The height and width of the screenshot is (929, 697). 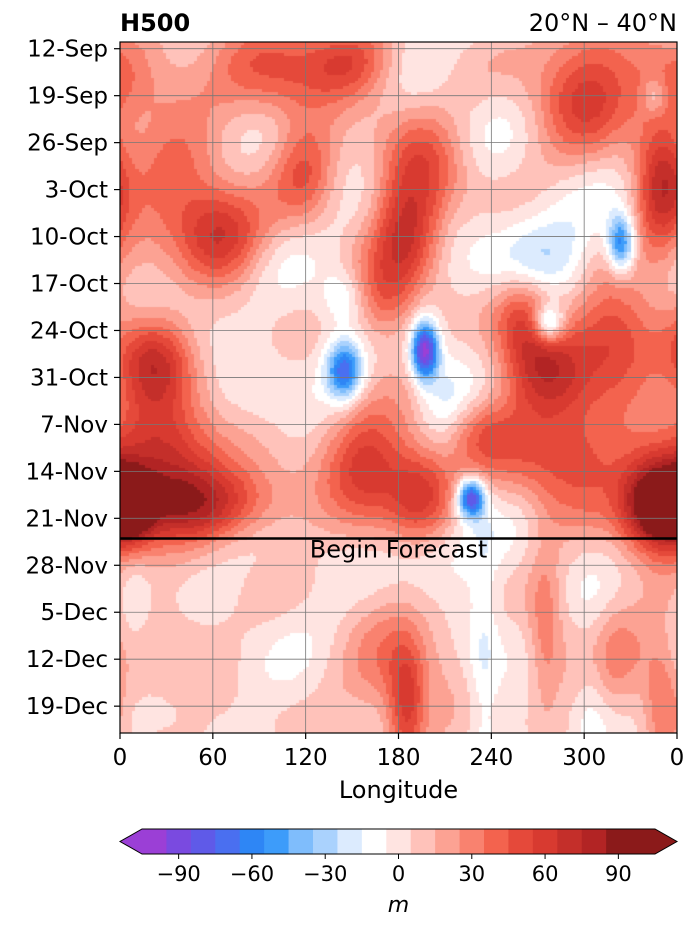 I want to click on x-tick-label: 120, so click(x=306, y=758).